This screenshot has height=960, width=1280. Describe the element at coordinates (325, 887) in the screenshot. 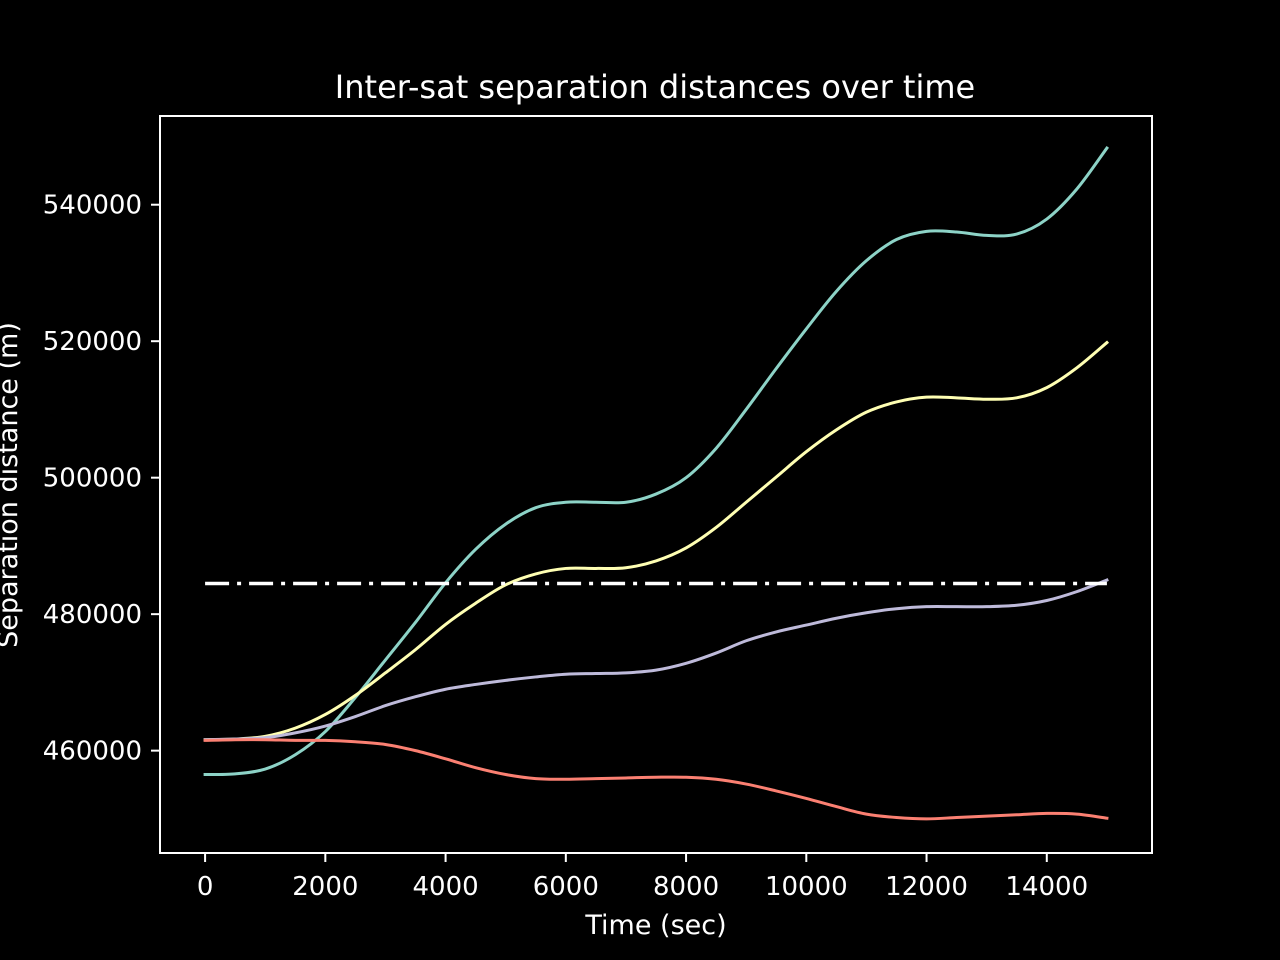

I see `x-tick-label: 2000` at that location.